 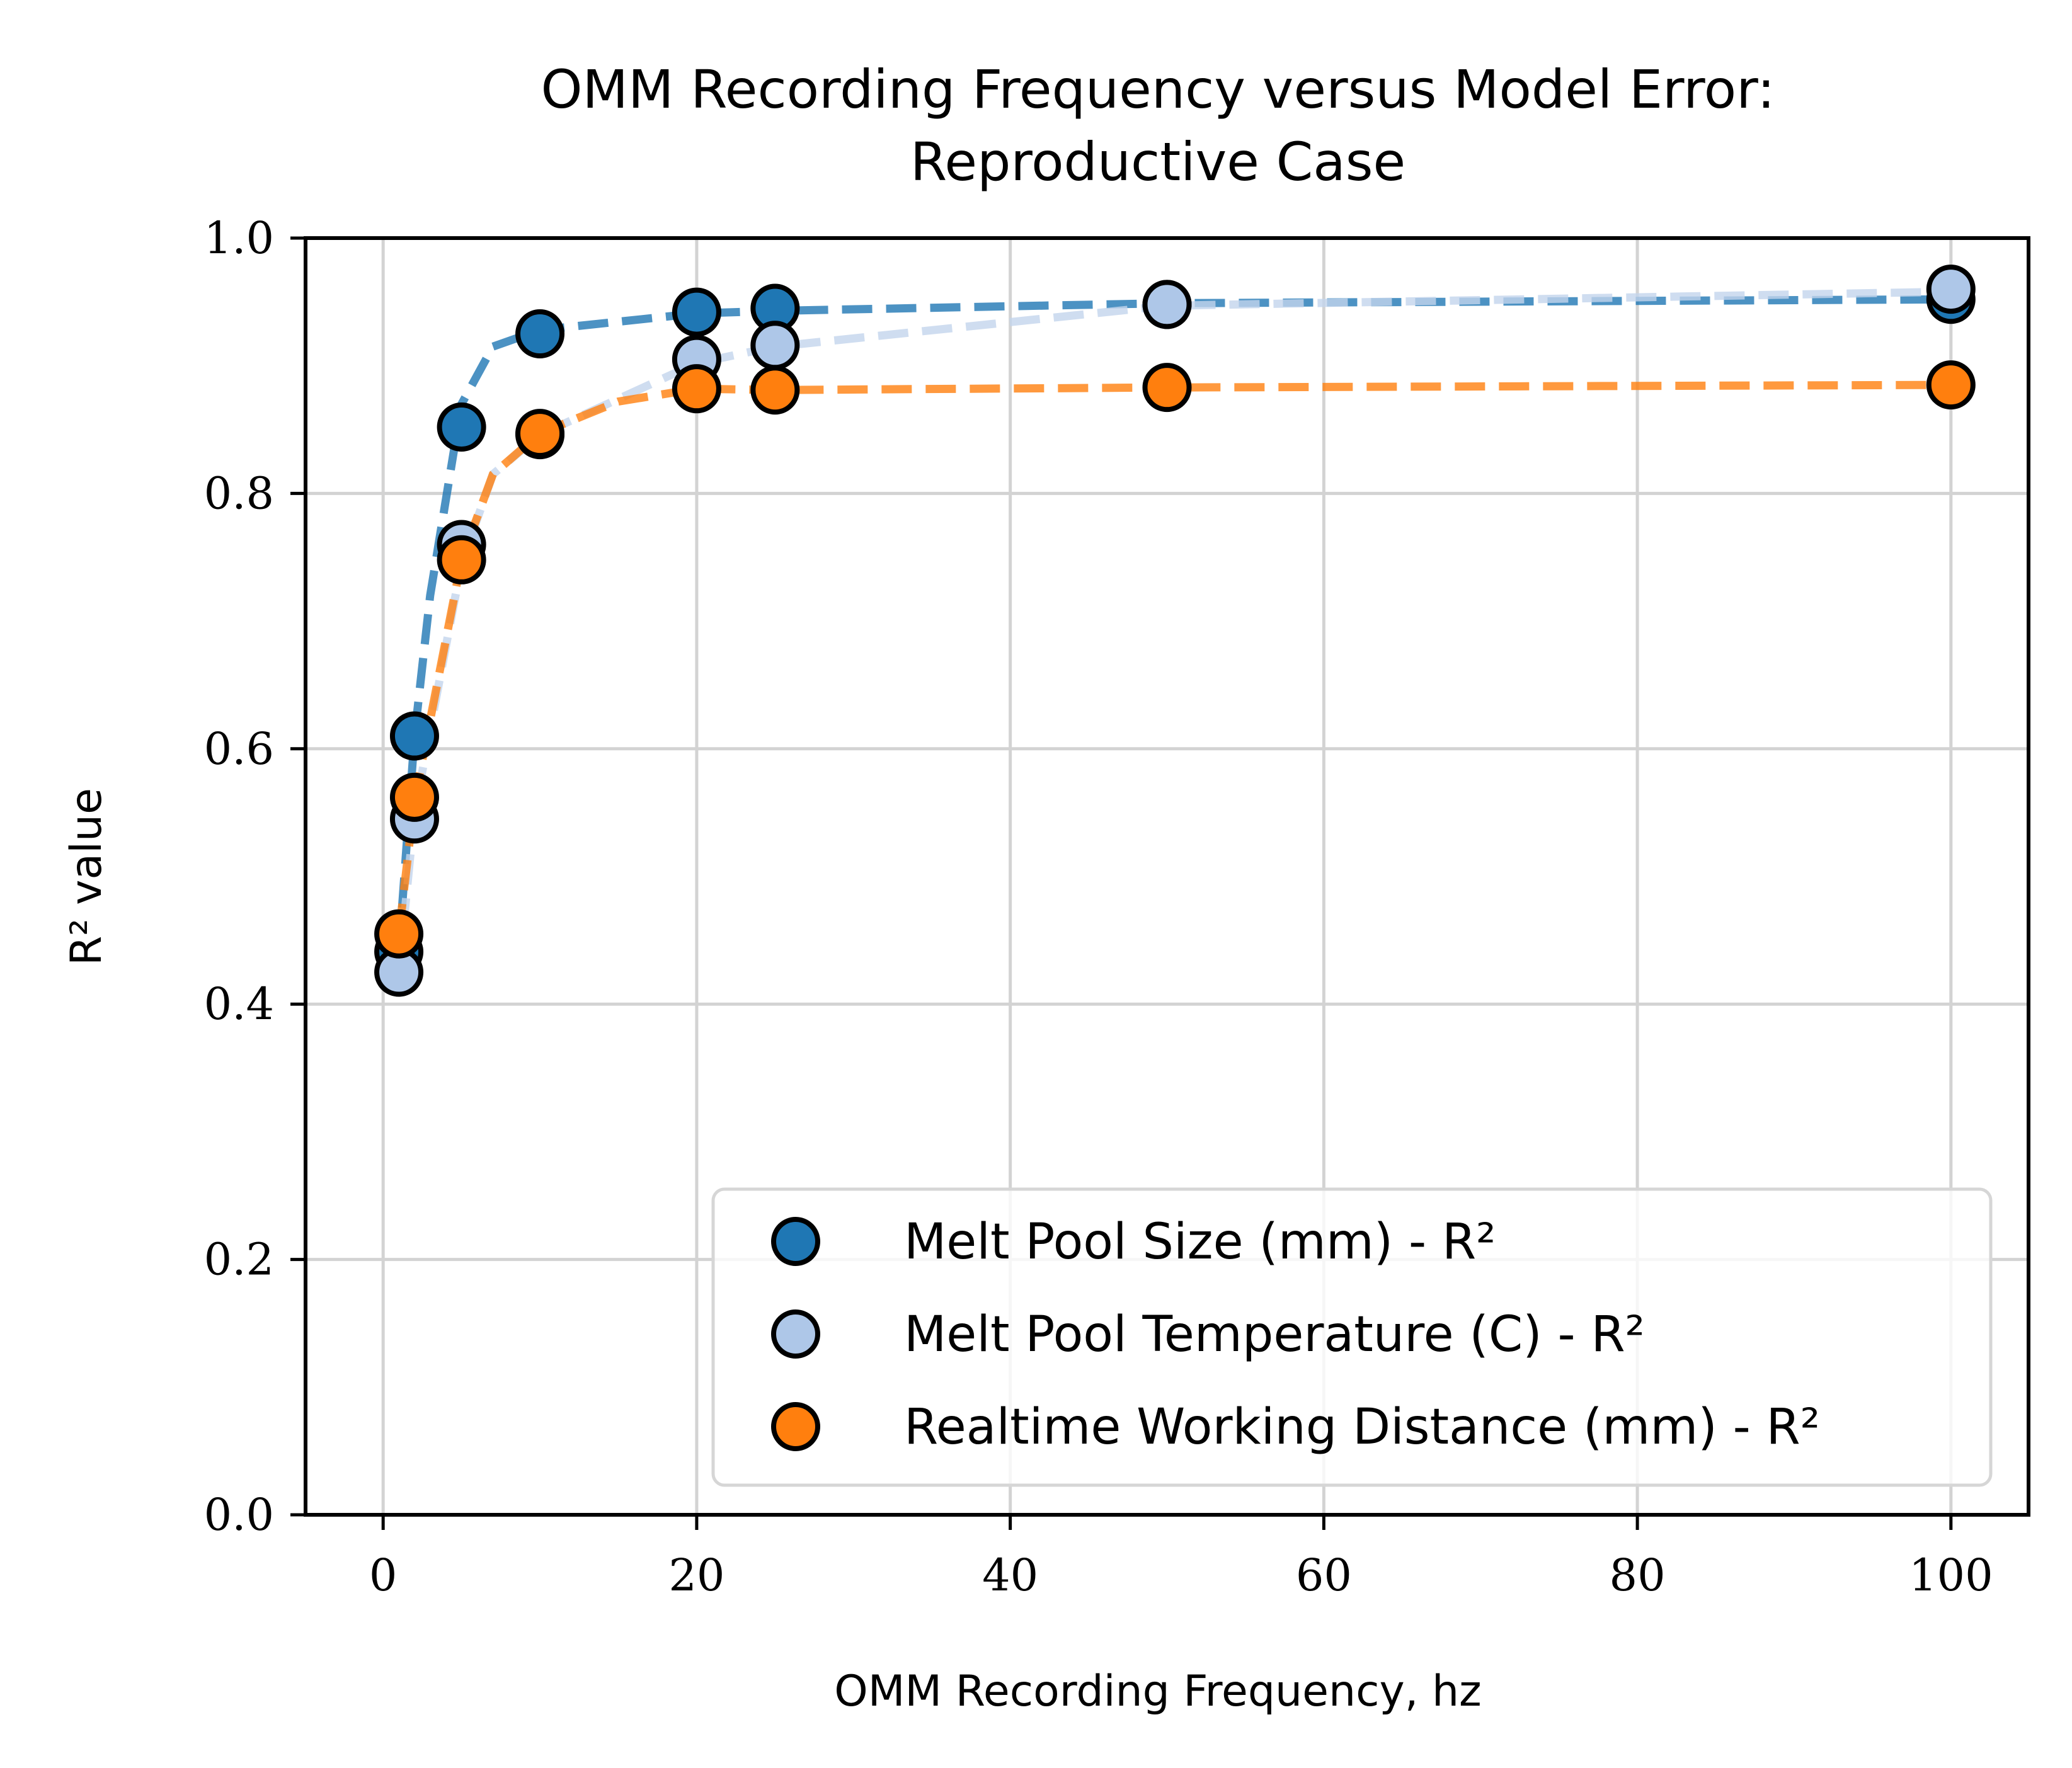 I want to click on legend-box, so click(x=1352, y=1337).